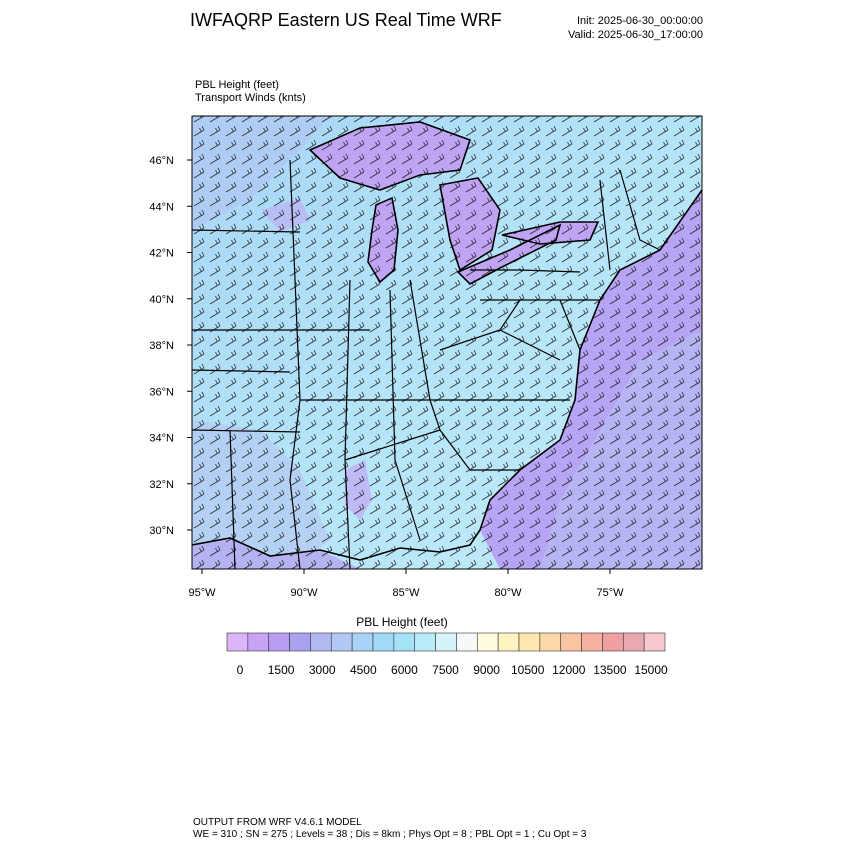  What do you see at coordinates (640, 21) in the screenshot?
I see `init-time: Init: 2025-06-30_00:00:00` at bounding box center [640, 21].